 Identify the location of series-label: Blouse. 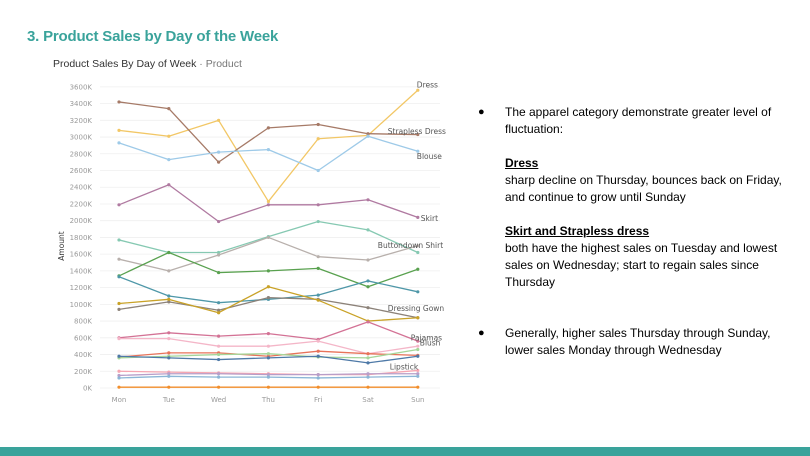
(429, 156).